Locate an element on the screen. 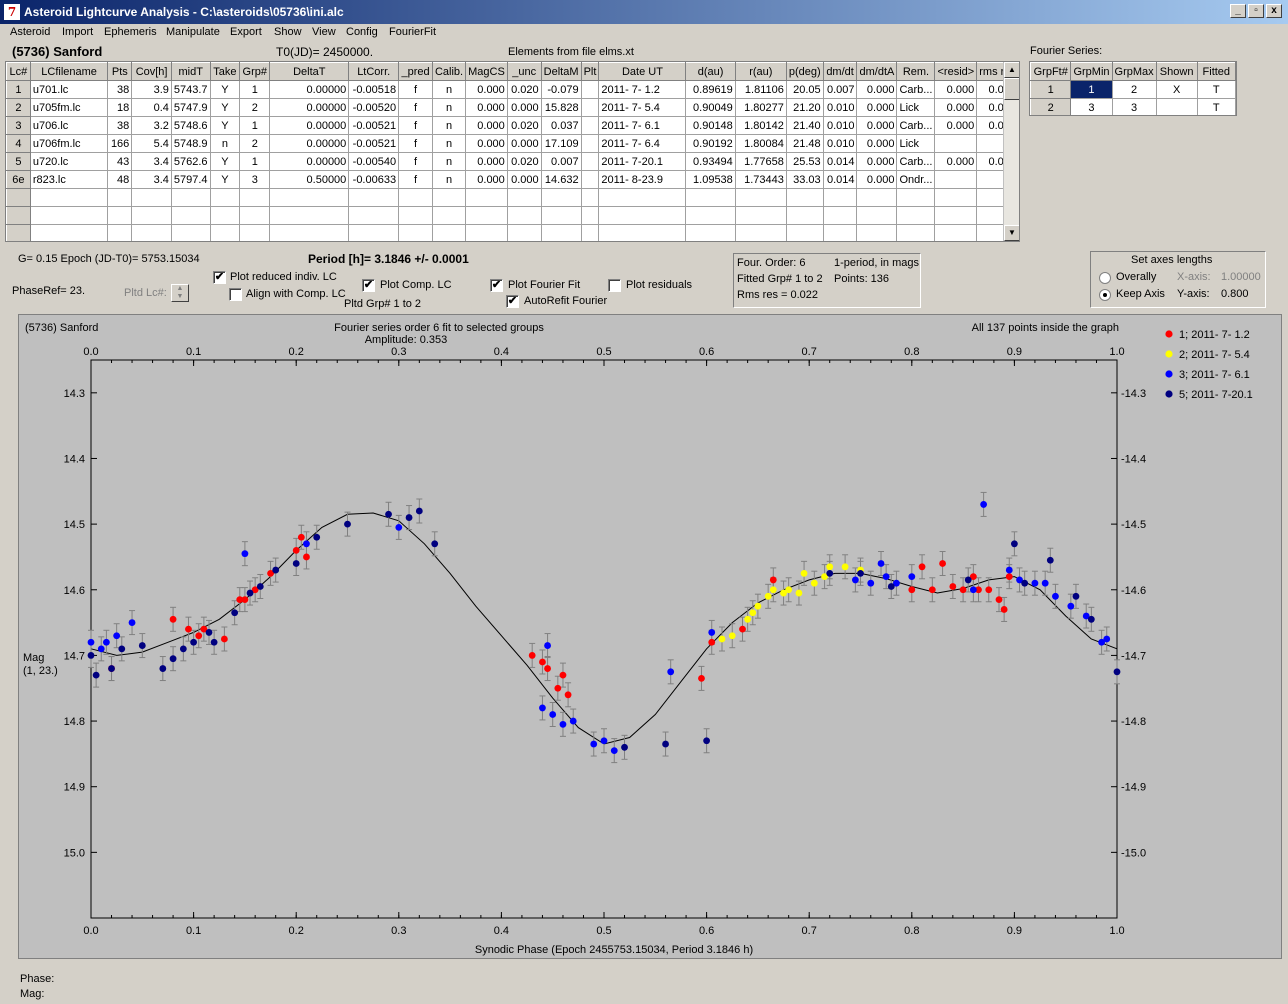 Image resolution: width=1288 pixels, height=1004 pixels. table-cell: 3.9 is located at coordinates (151, 89).